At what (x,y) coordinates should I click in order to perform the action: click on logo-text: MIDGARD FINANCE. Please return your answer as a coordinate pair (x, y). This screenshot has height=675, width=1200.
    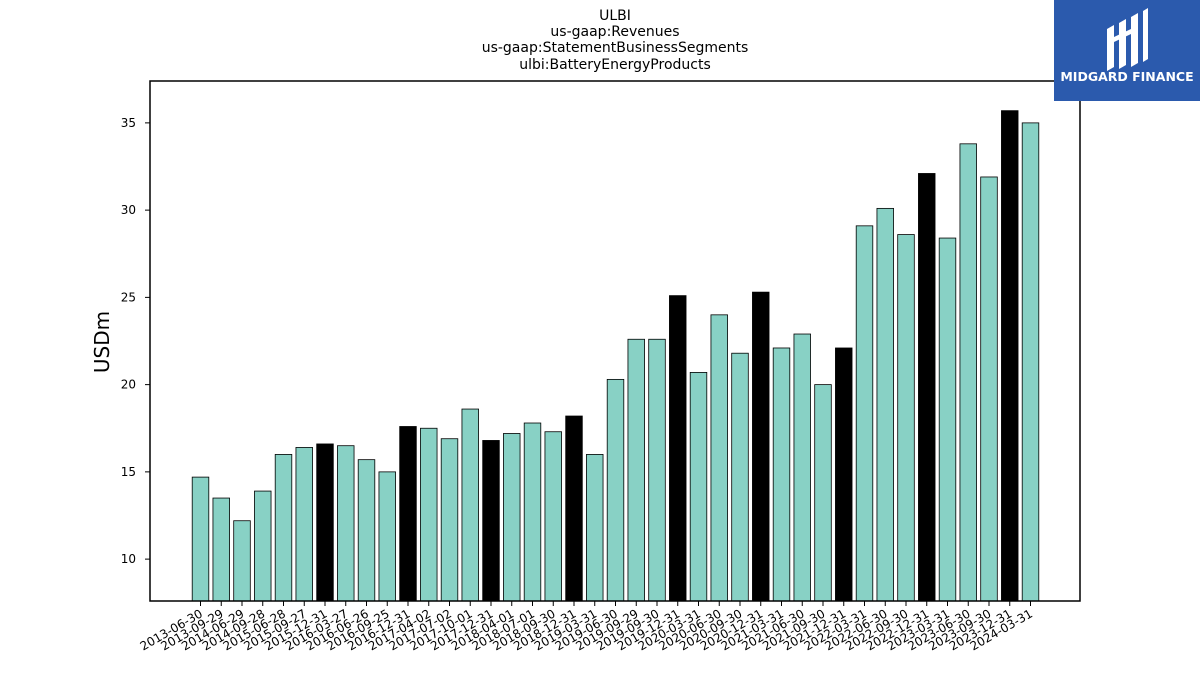
    Looking at the image, I should click on (1126, 76).